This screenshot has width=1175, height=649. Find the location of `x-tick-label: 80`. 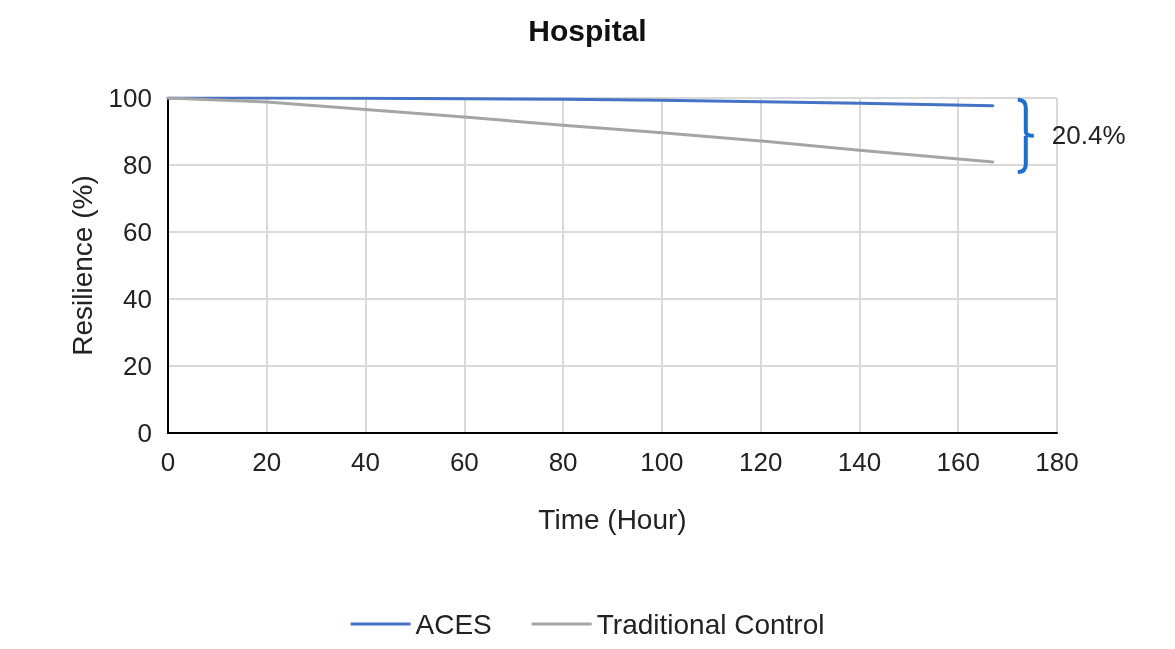

x-tick-label: 80 is located at coordinates (563, 462).